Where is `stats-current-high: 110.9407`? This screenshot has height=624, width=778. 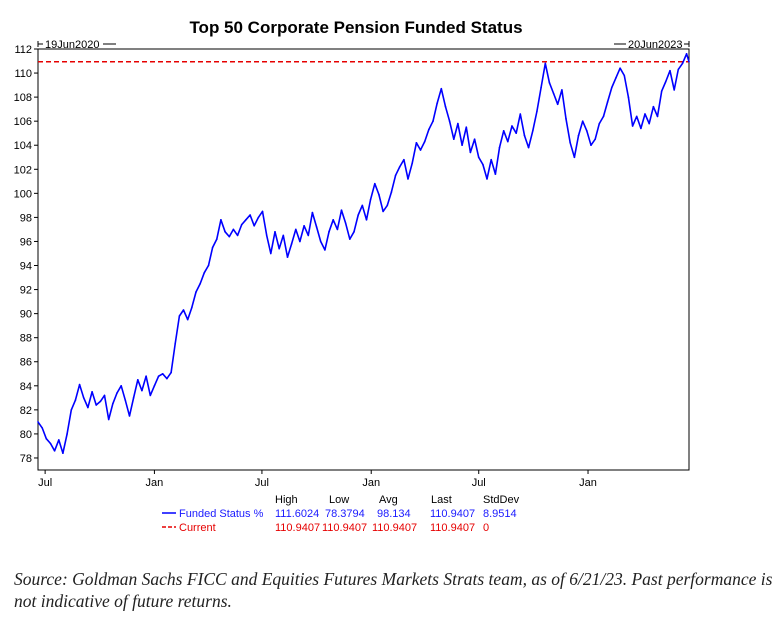
stats-current-high: 110.9407 is located at coordinates (297, 528).